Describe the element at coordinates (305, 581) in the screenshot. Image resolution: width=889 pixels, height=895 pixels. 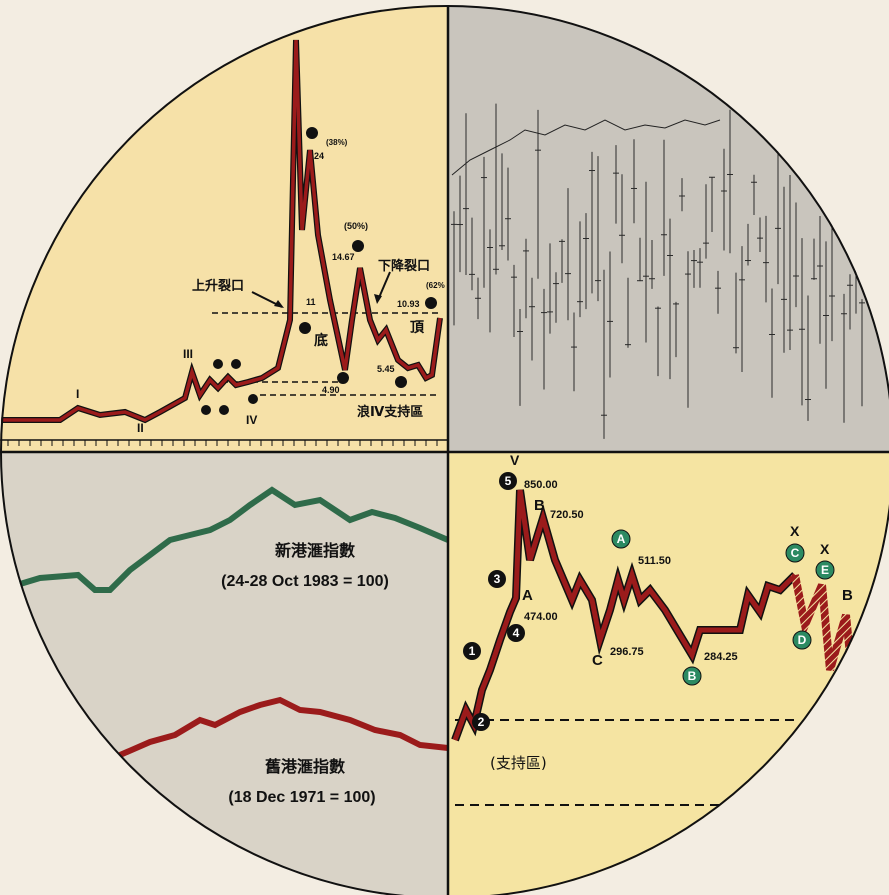
I see `bl-new-index-caption: (24-28 Oct 1983 = 100)` at that location.